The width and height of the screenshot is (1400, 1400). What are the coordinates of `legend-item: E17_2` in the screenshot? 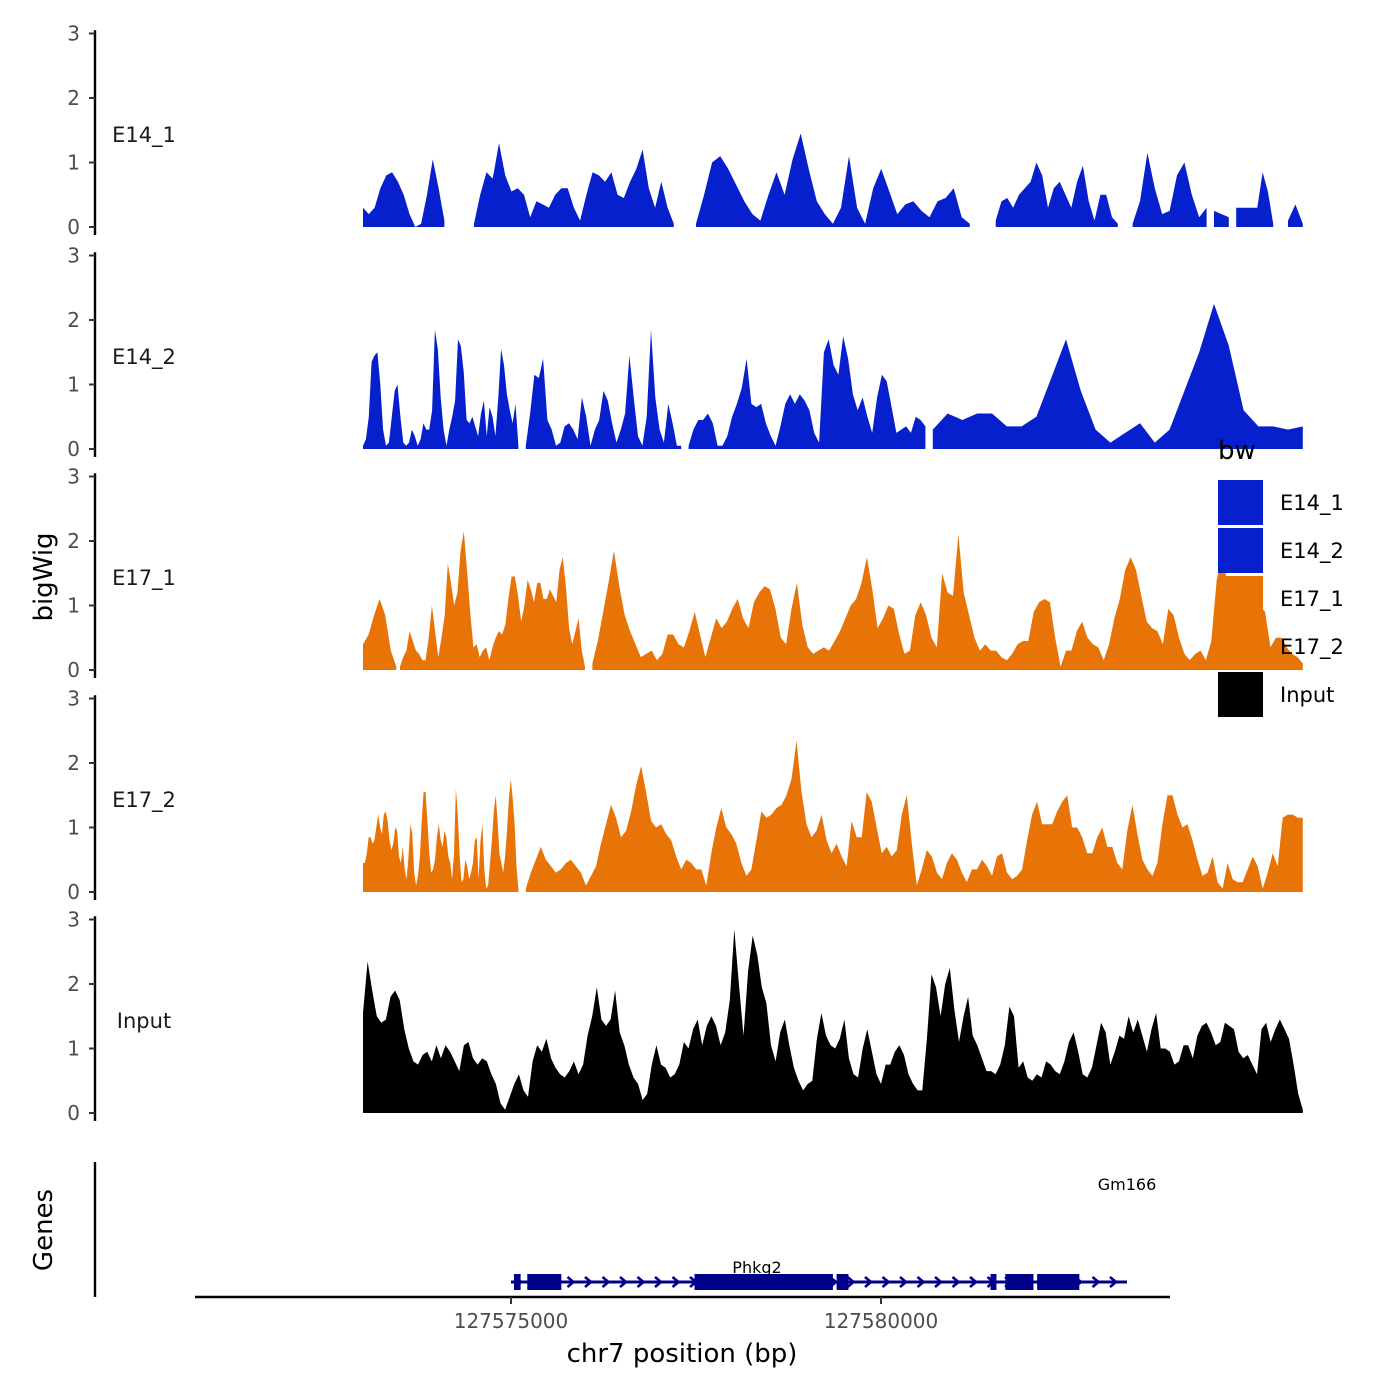 It's located at (1281, 646).